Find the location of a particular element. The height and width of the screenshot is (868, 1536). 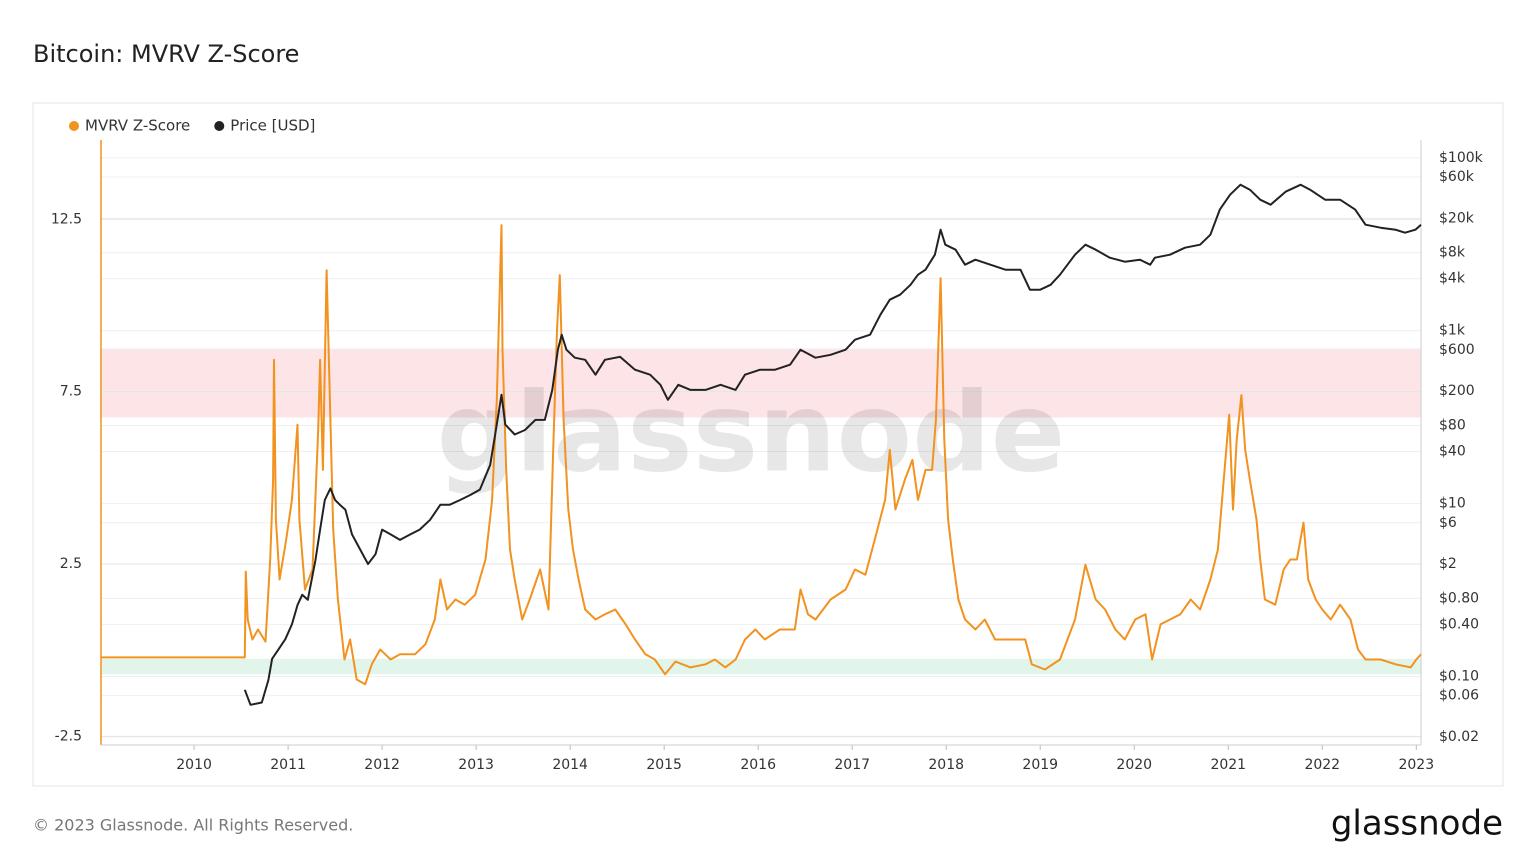

y2-tick-label: $60k is located at coordinates (1457, 177).